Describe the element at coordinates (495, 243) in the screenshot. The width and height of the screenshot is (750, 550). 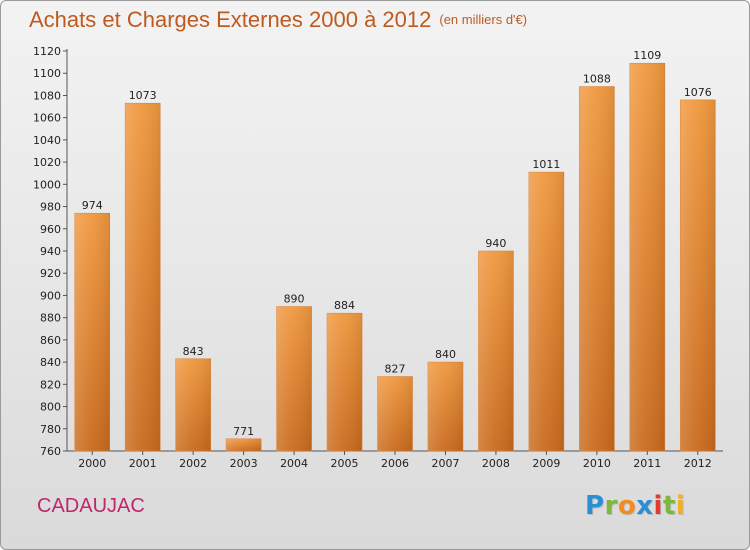
I see `bar-value-label: 940` at that location.